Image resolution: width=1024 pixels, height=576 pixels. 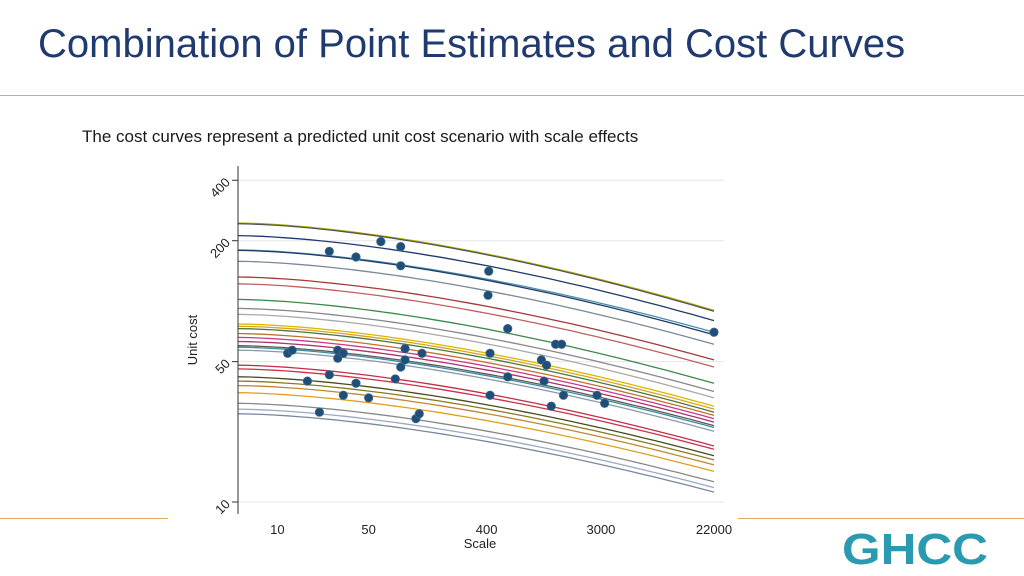 I want to click on y-tick-label-0: 10, so click(x=222, y=506).